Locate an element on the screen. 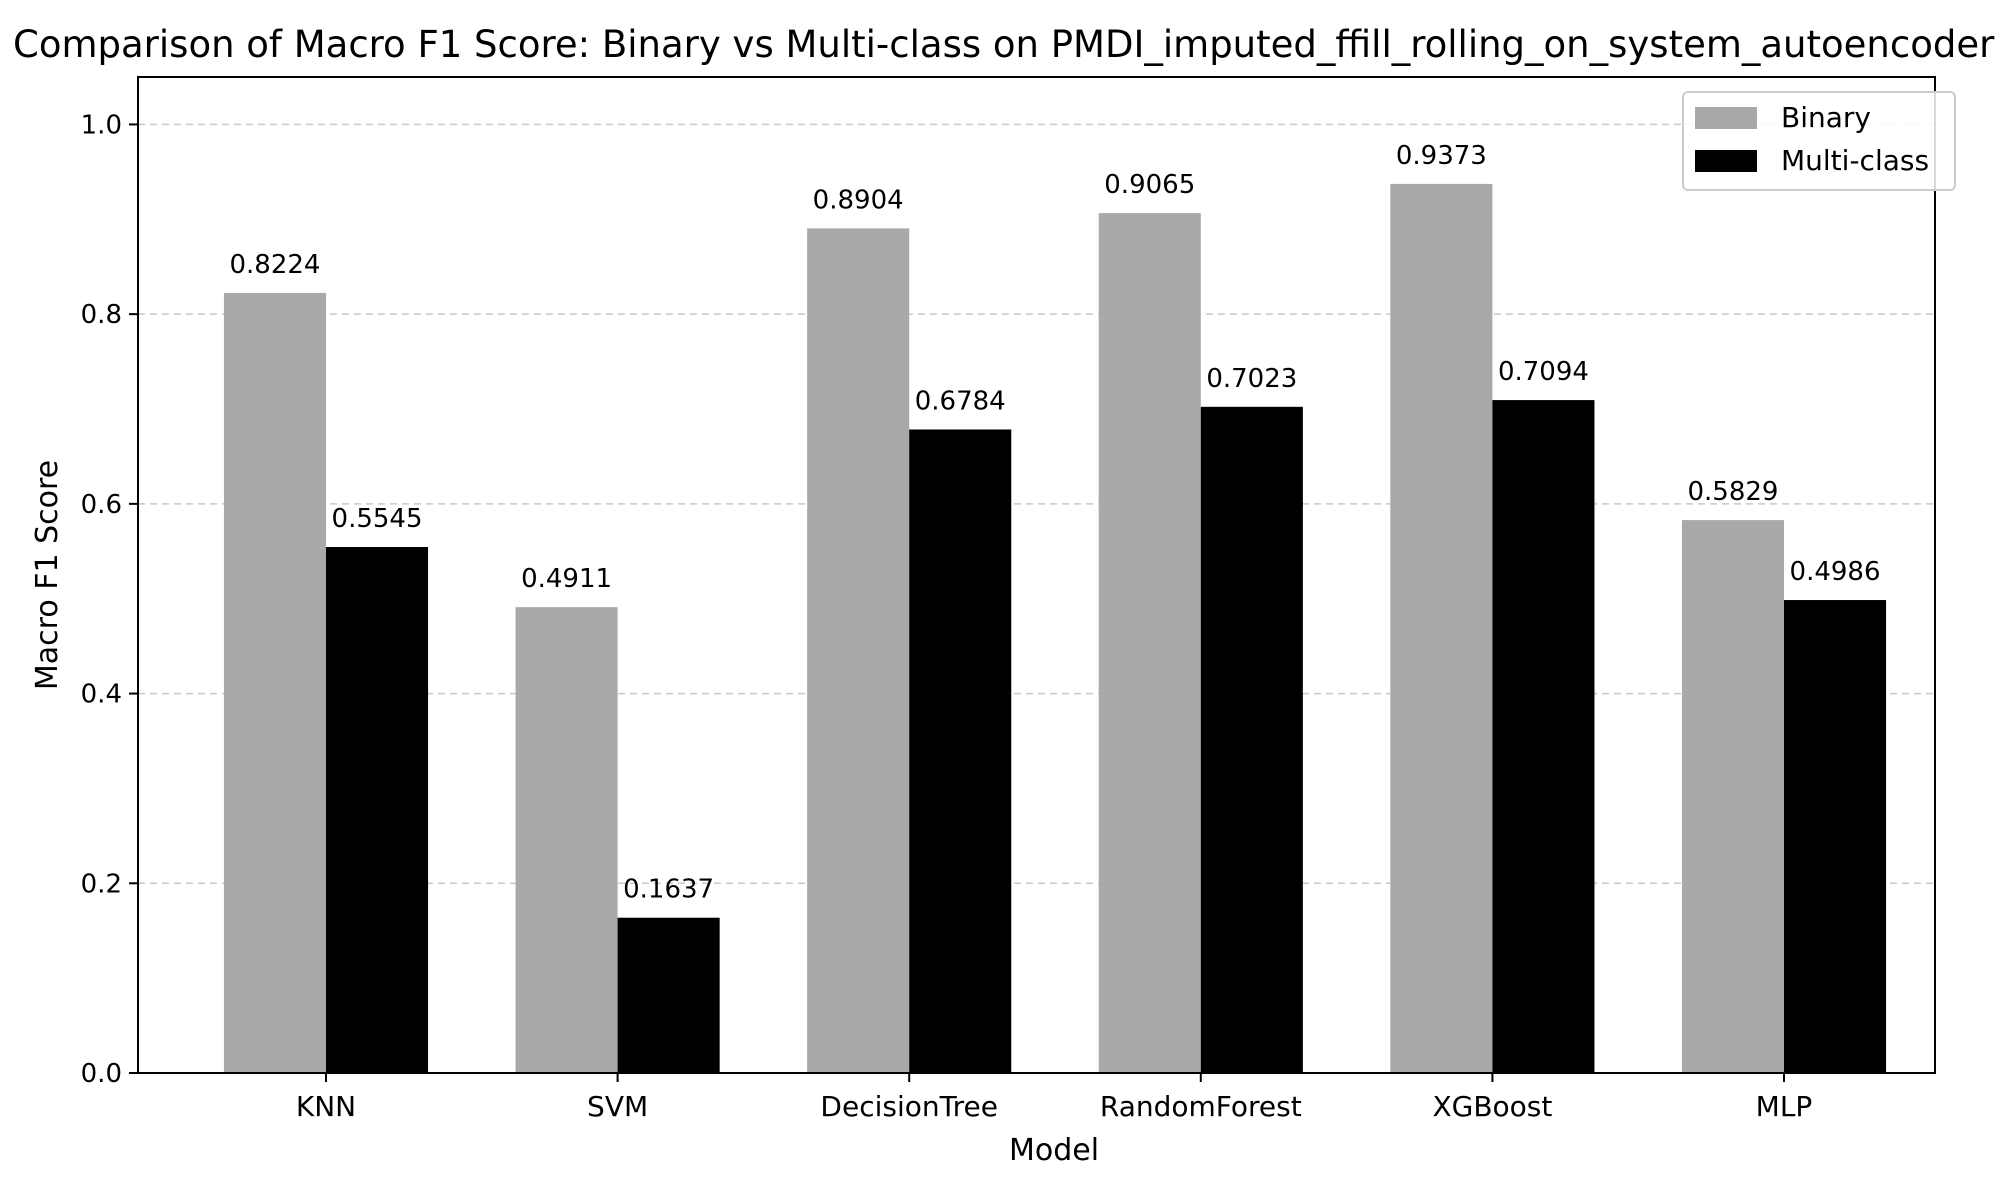 Image resolution: width=2000 pixels, height=1200 pixels. x-tick-label: SVM is located at coordinates (617, 1106).